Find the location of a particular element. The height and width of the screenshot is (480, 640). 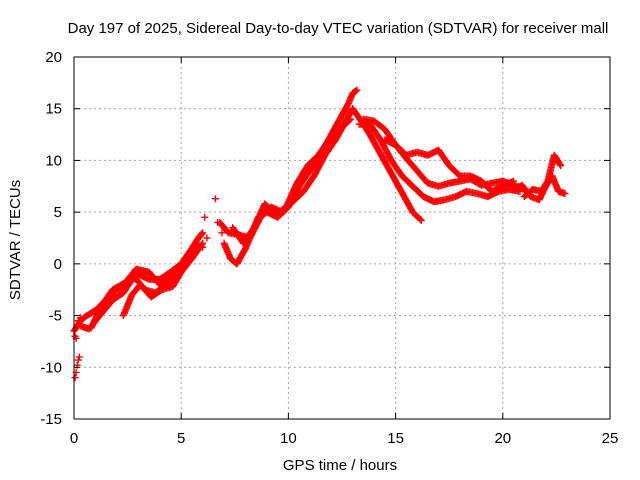

x-tick-label: 0 is located at coordinates (74, 438).